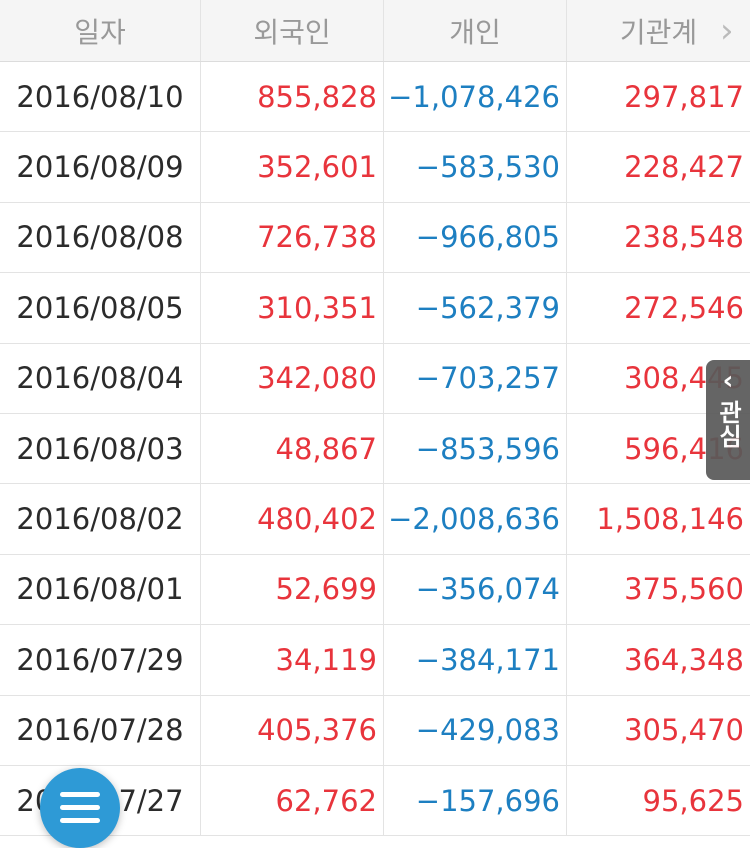  What do you see at coordinates (292, 730) in the screenshot?
I see `foreign-cell: 405,376` at bounding box center [292, 730].